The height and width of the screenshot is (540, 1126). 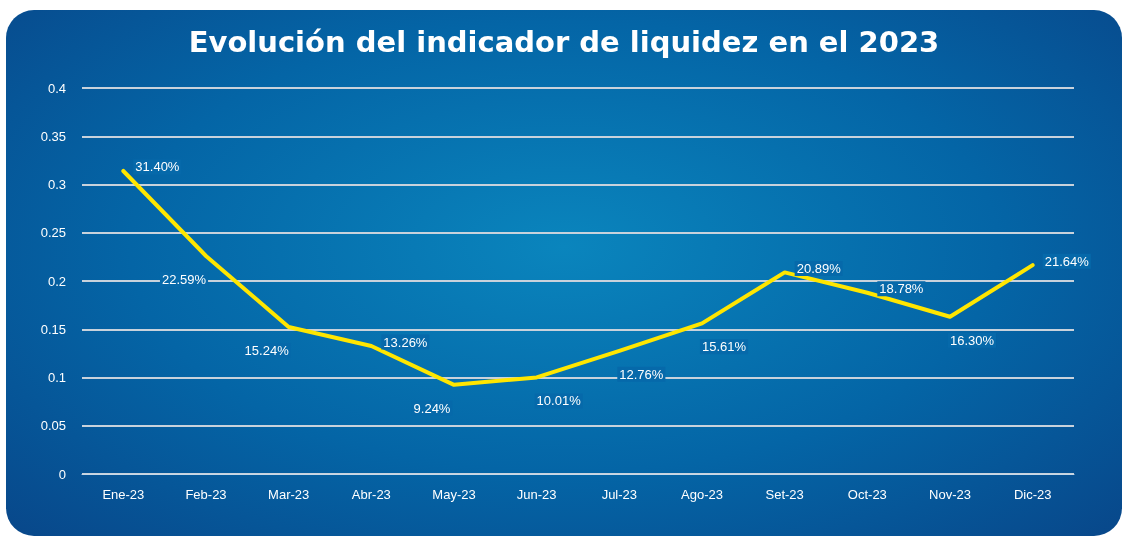 What do you see at coordinates (56, 377) in the screenshot?
I see `y-tick-label: 0.1` at bounding box center [56, 377].